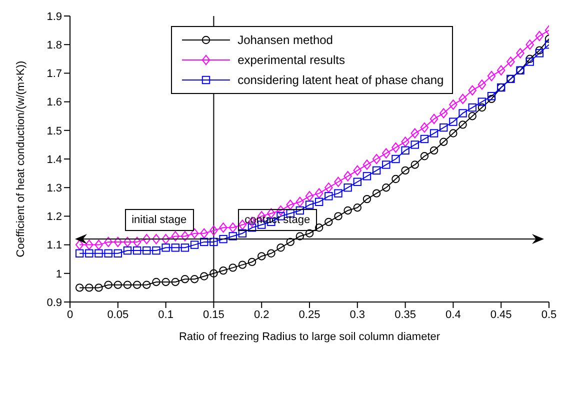 The height and width of the screenshot is (420, 571). What do you see at coordinates (54, 302) in the screenshot?
I see `y-tick-label: 0.9` at bounding box center [54, 302].